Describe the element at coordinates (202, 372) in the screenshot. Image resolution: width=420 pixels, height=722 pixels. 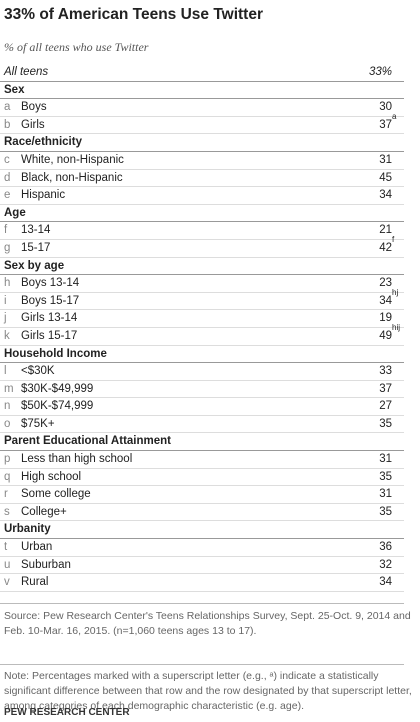
I see `table-row: l <$30K 33` at that location.